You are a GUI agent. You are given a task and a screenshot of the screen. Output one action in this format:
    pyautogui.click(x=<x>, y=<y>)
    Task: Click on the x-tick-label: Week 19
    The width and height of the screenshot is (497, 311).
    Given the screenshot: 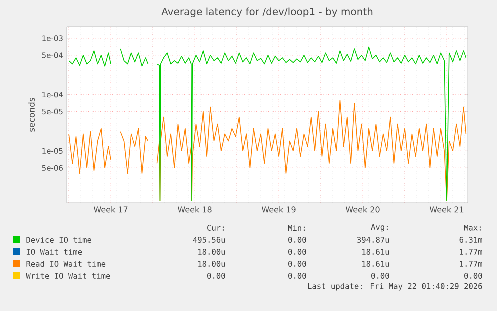 What is the action you would take?
    pyautogui.click(x=279, y=209)
    